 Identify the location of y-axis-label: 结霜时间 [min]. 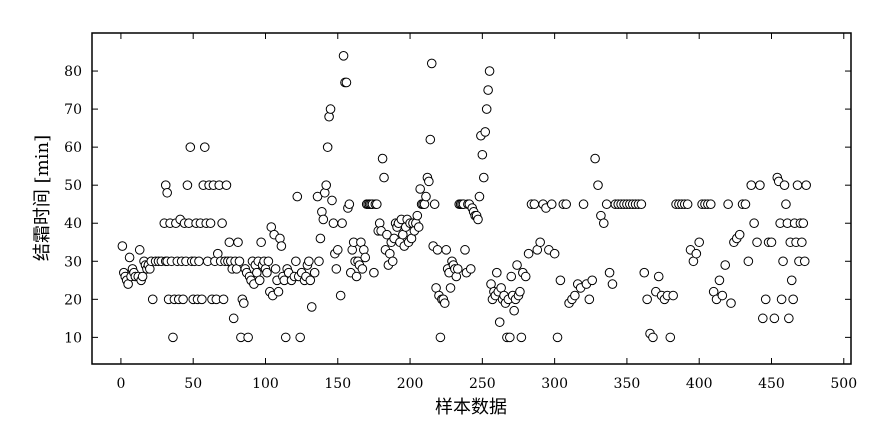
(42, 198).